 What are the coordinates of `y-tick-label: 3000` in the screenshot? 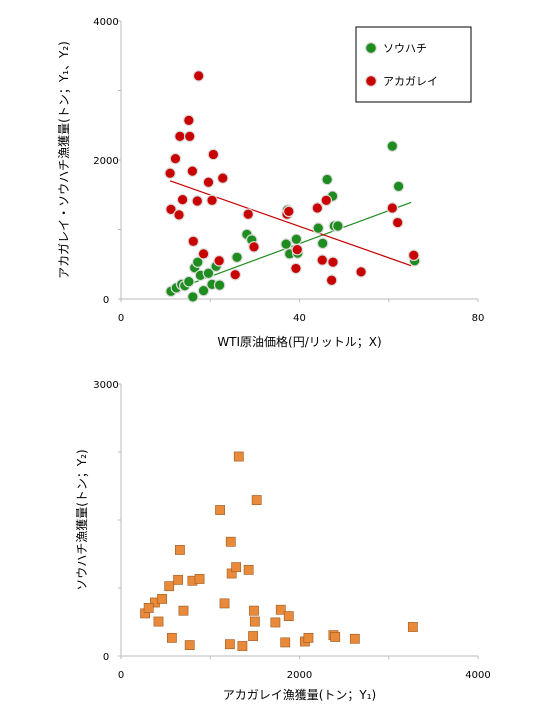 It's located at (105, 385).